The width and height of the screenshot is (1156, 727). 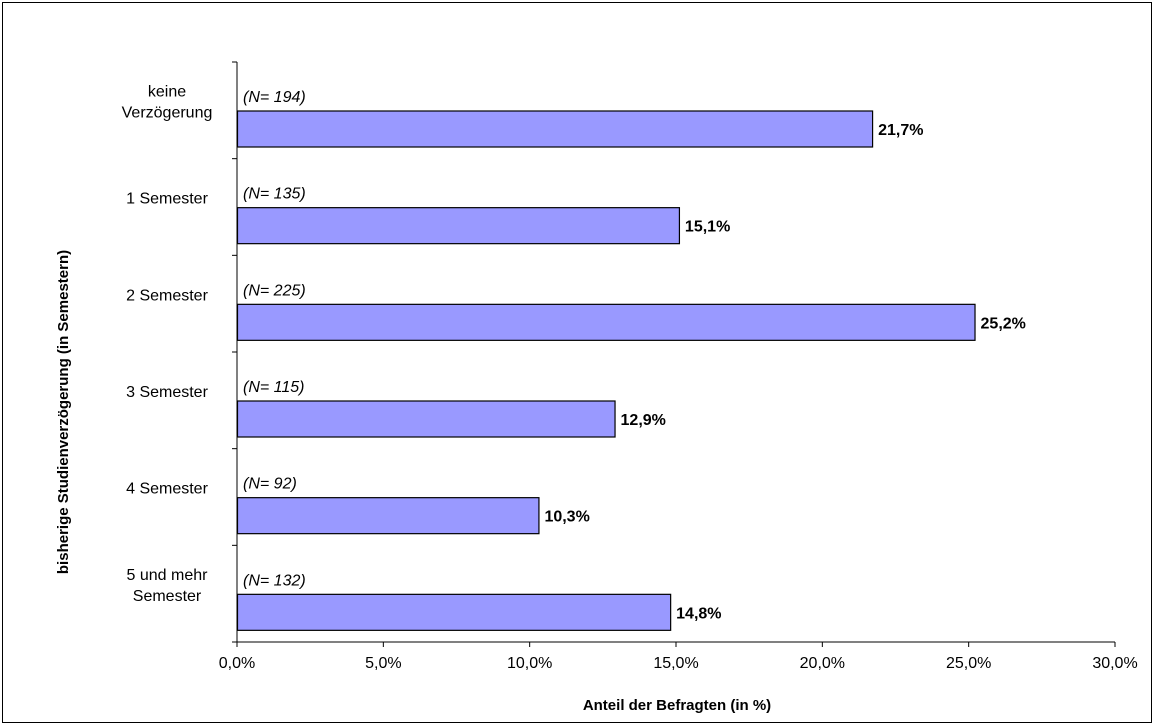 I want to click on category-label: keine, so click(x=167, y=92).